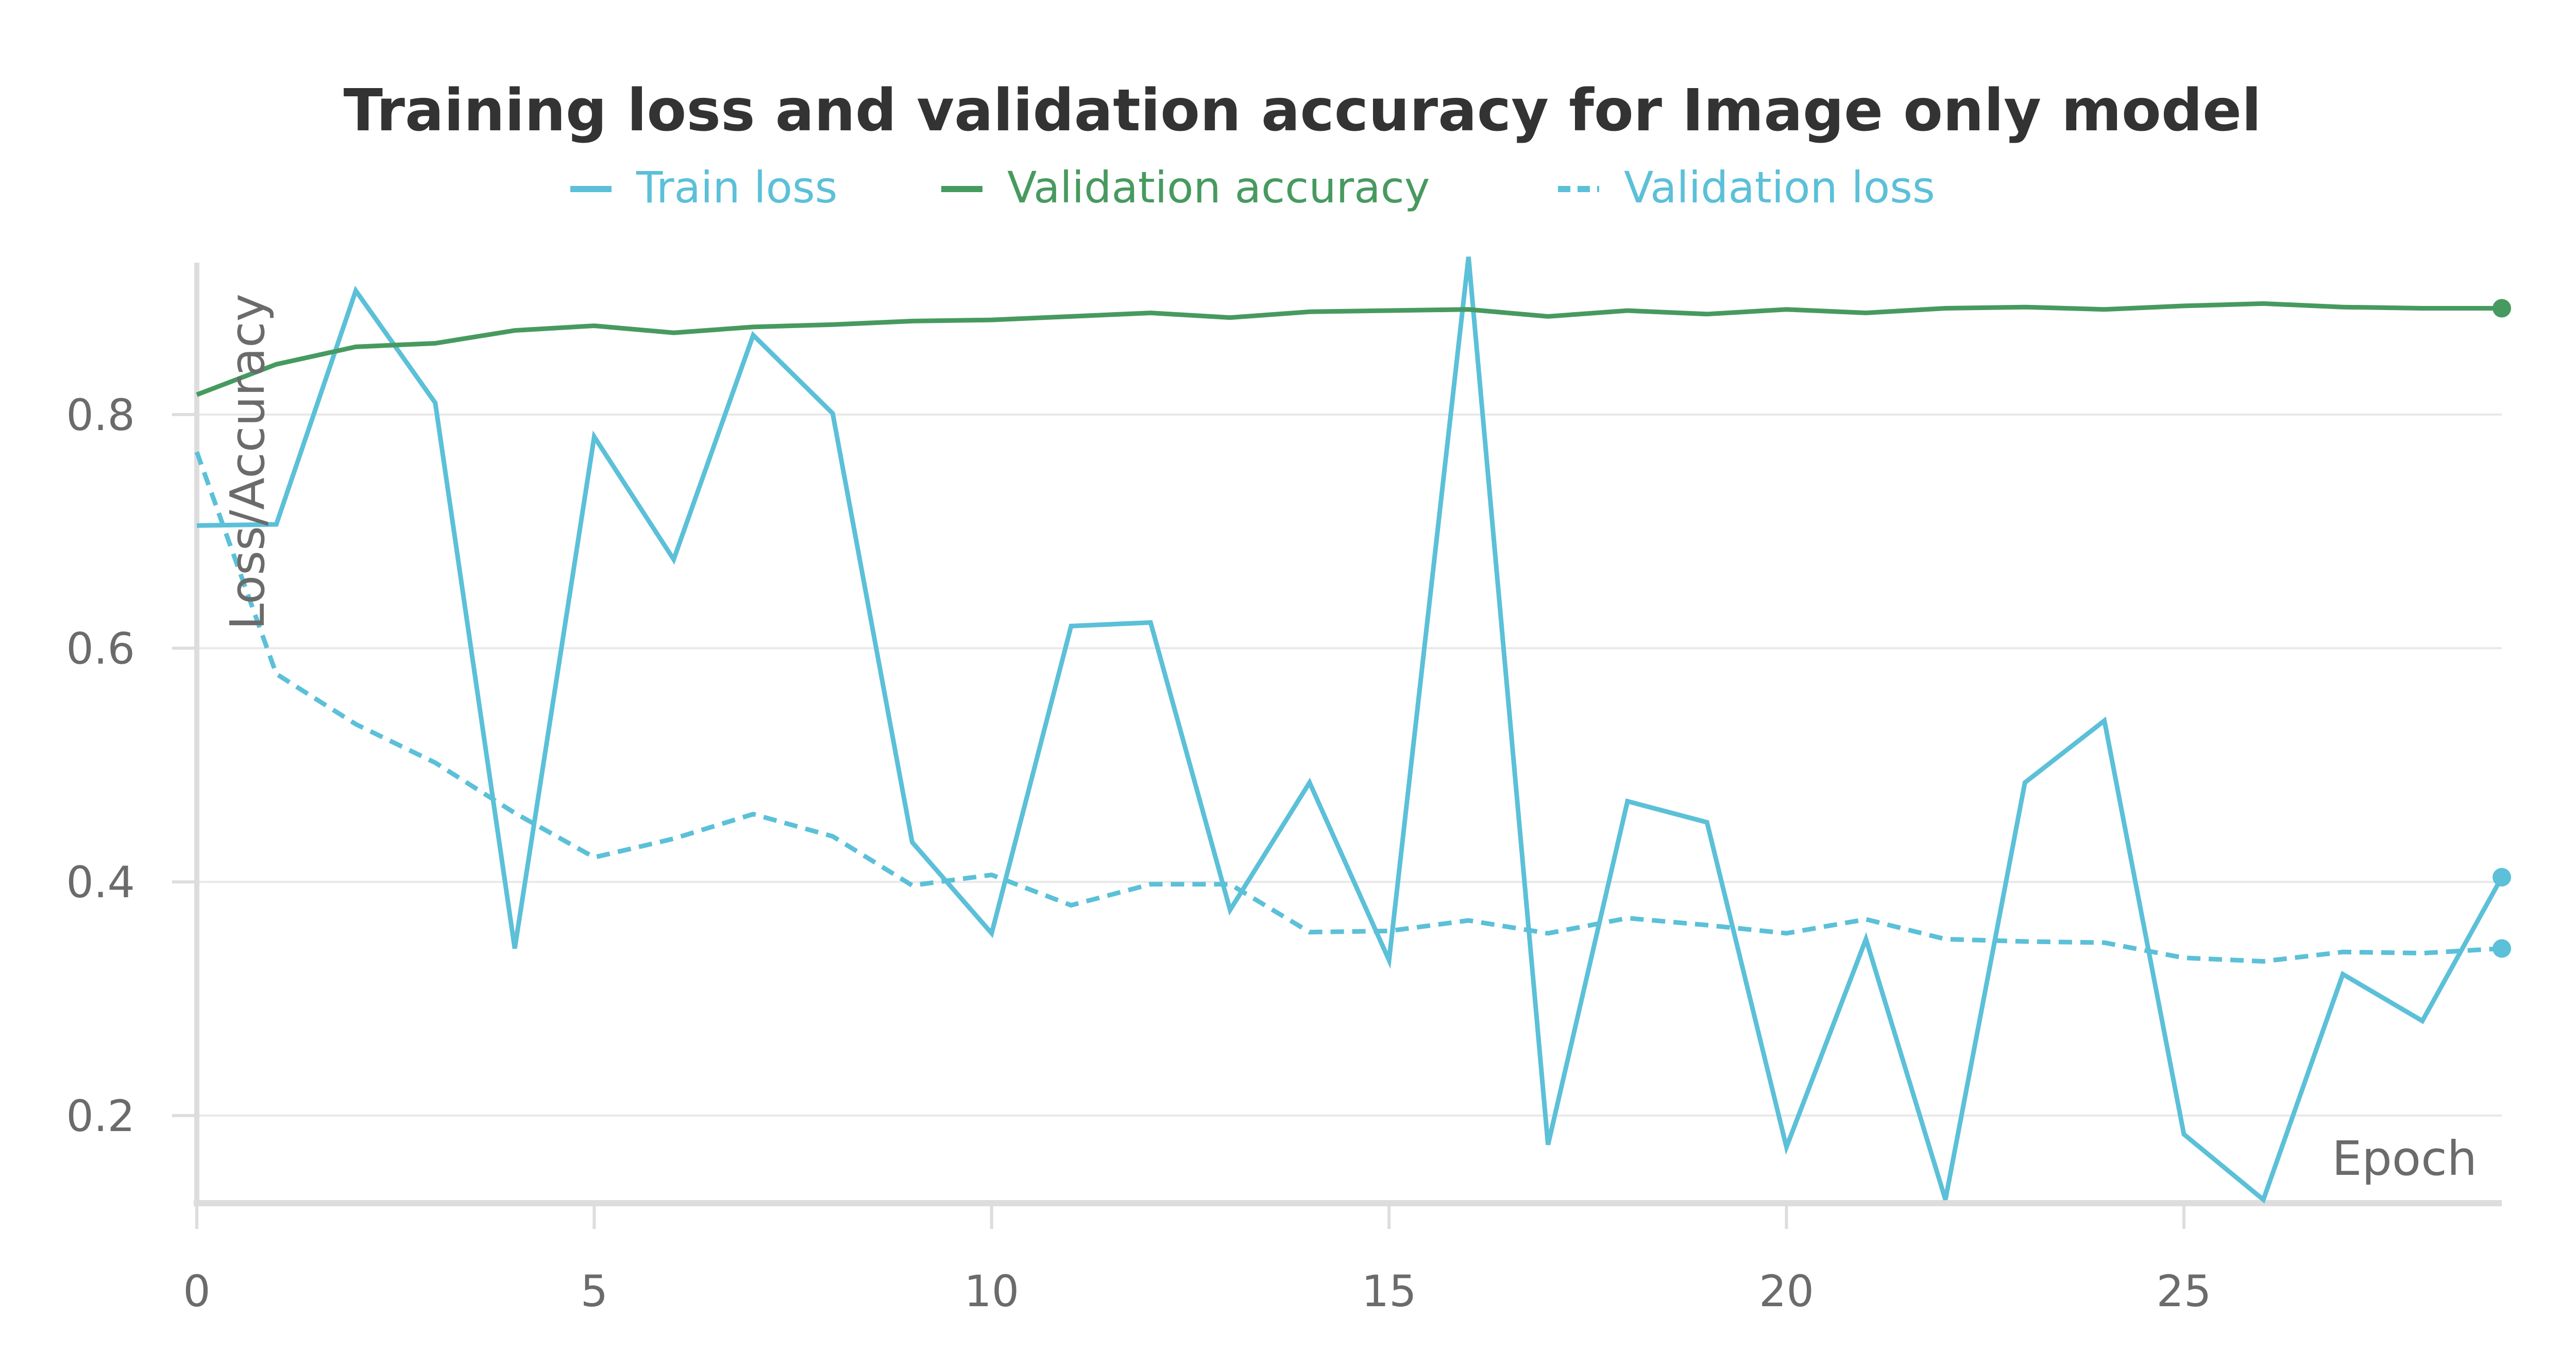  Describe the element at coordinates (1779, 187) in the screenshot. I see `legend-label: Validation loss` at that location.